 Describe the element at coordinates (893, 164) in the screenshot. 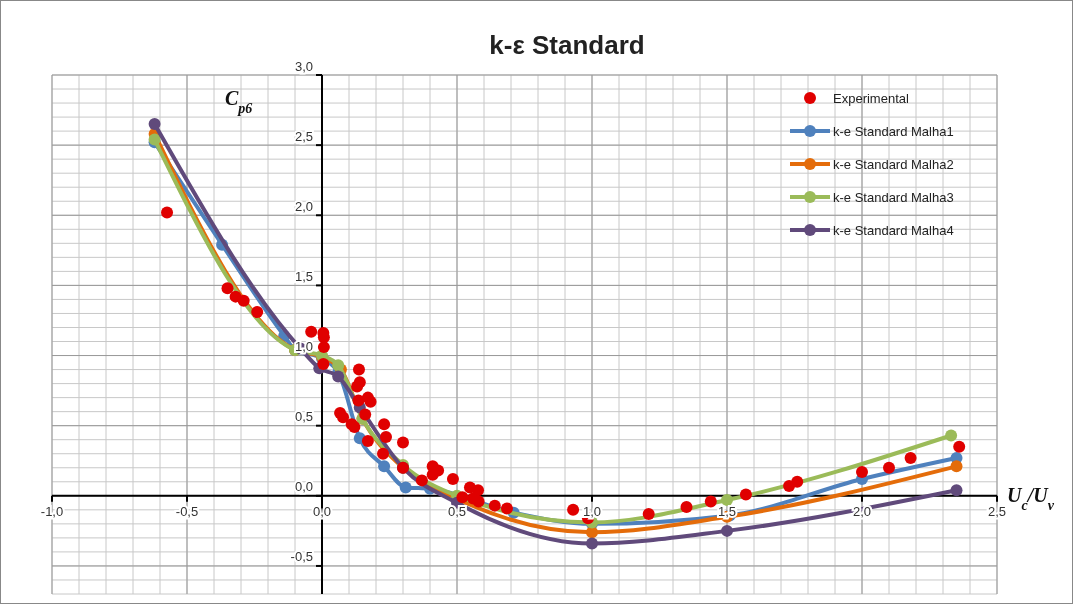

I see `legend-label: k-e Standard Malha2` at that location.